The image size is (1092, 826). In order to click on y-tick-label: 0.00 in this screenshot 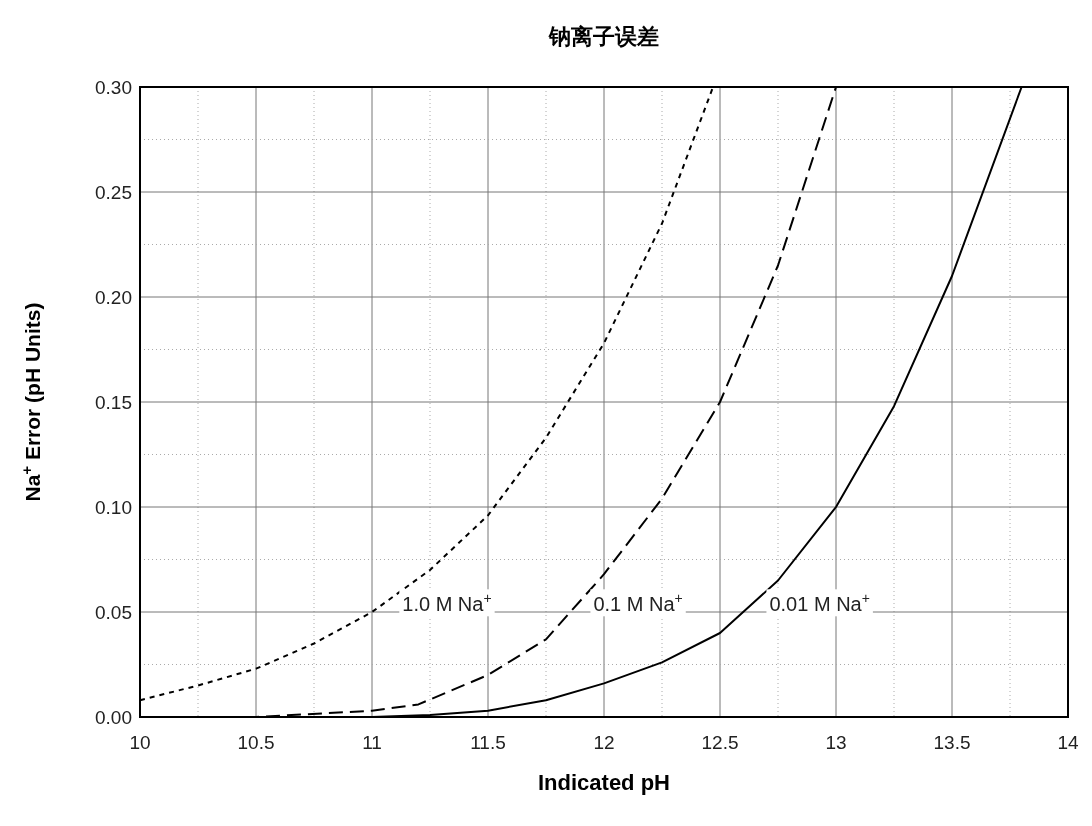, I will do `click(113, 717)`.